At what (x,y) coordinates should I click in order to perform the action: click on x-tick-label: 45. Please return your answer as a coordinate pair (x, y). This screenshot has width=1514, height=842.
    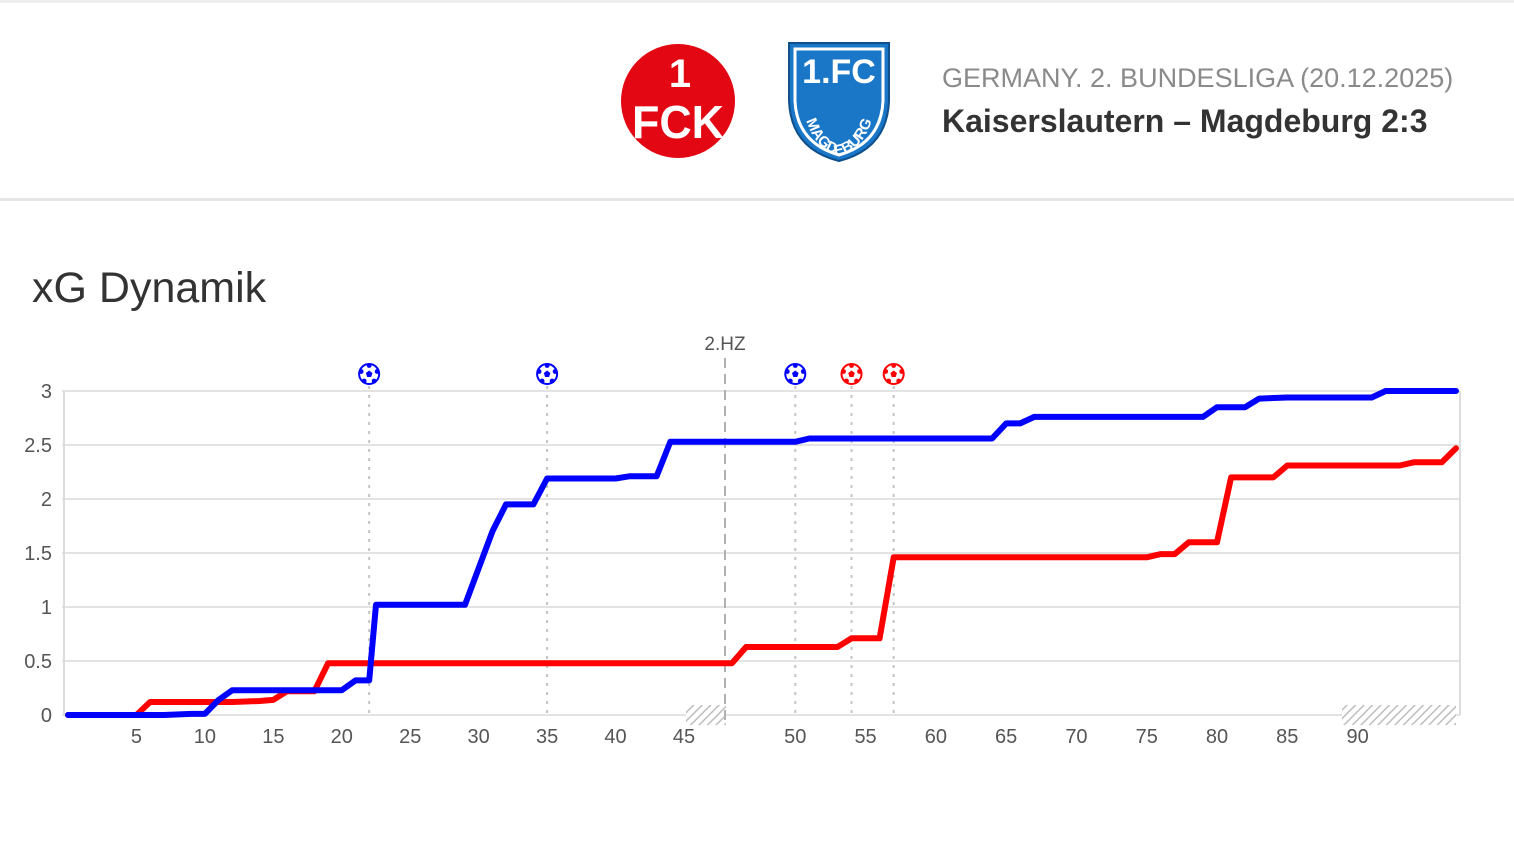
    Looking at the image, I should click on (684, 737).